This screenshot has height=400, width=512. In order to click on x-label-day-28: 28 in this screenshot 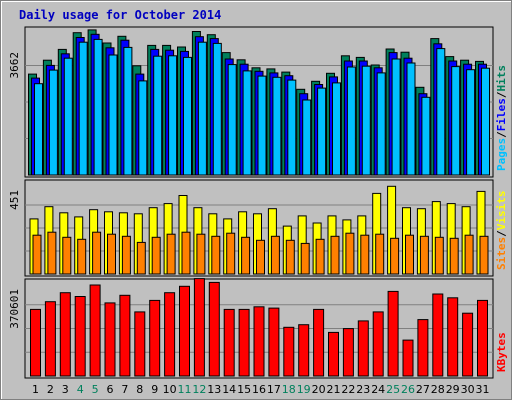, I will do `click(438, 389)`.